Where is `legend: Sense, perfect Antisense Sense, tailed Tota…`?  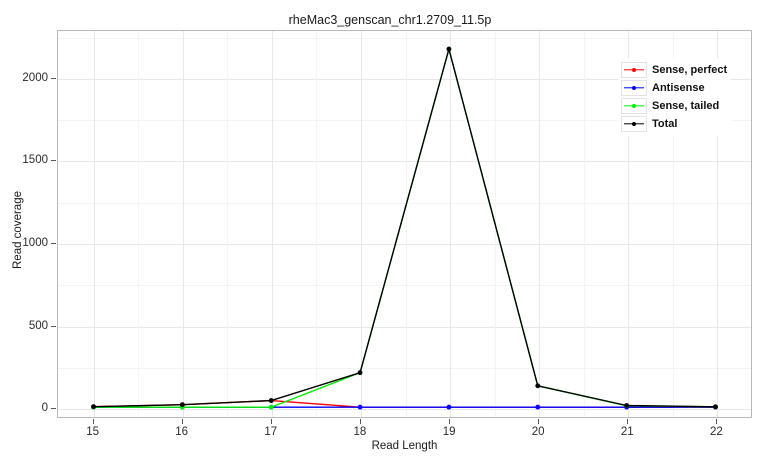
legend: Sense, perfect Antisense Sense, tailed Tota… is located at coordinates (675, 97).